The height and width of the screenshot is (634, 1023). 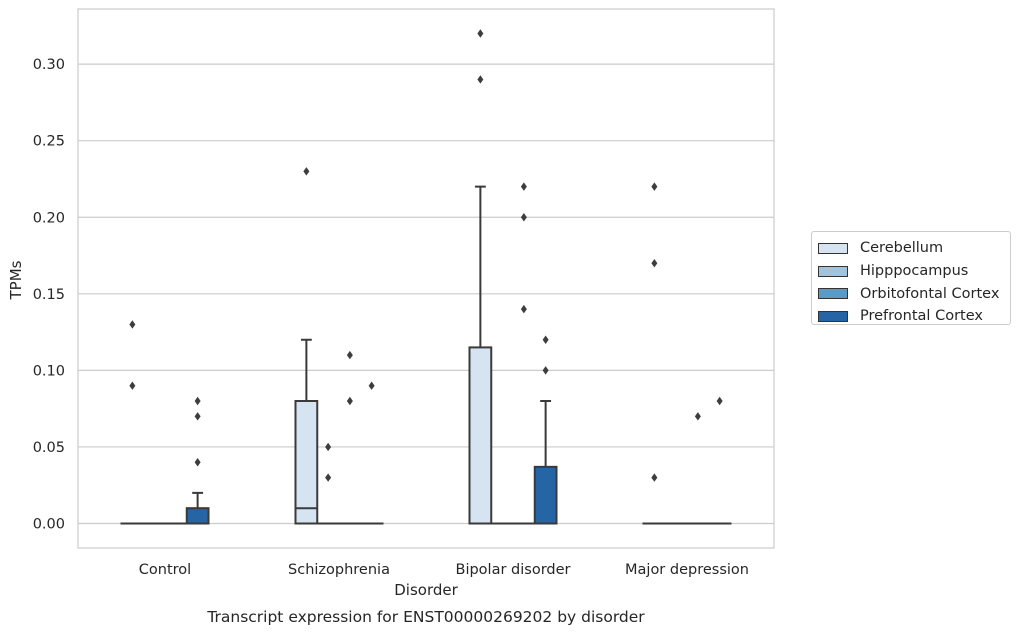 I want to click on legend-label: Hipppocampus, so click(x=914, y=271).